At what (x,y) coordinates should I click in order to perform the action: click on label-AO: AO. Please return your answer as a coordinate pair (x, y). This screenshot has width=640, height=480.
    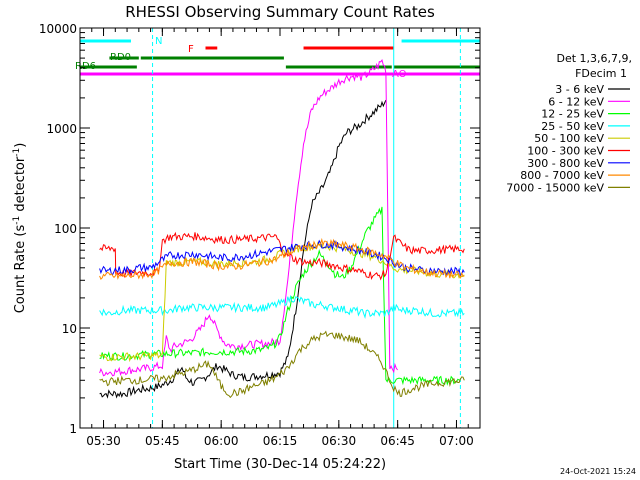
    Looking at the image, I should click on (399, 74).